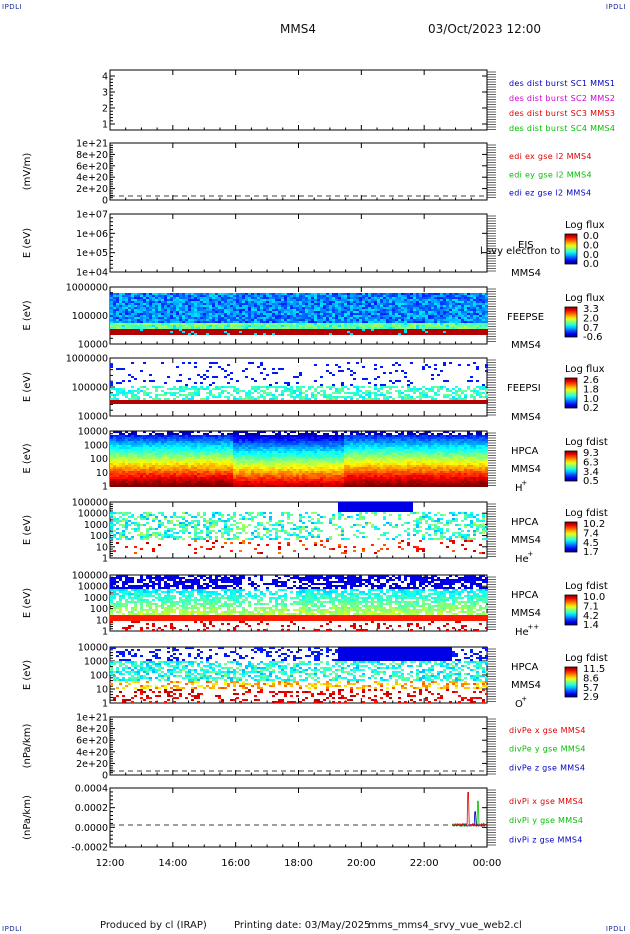  What do you see at coordinates (591, 245) in the screenshot?
I see `colorbar-tick-label: 0.0` at bounding box center [591, 245].